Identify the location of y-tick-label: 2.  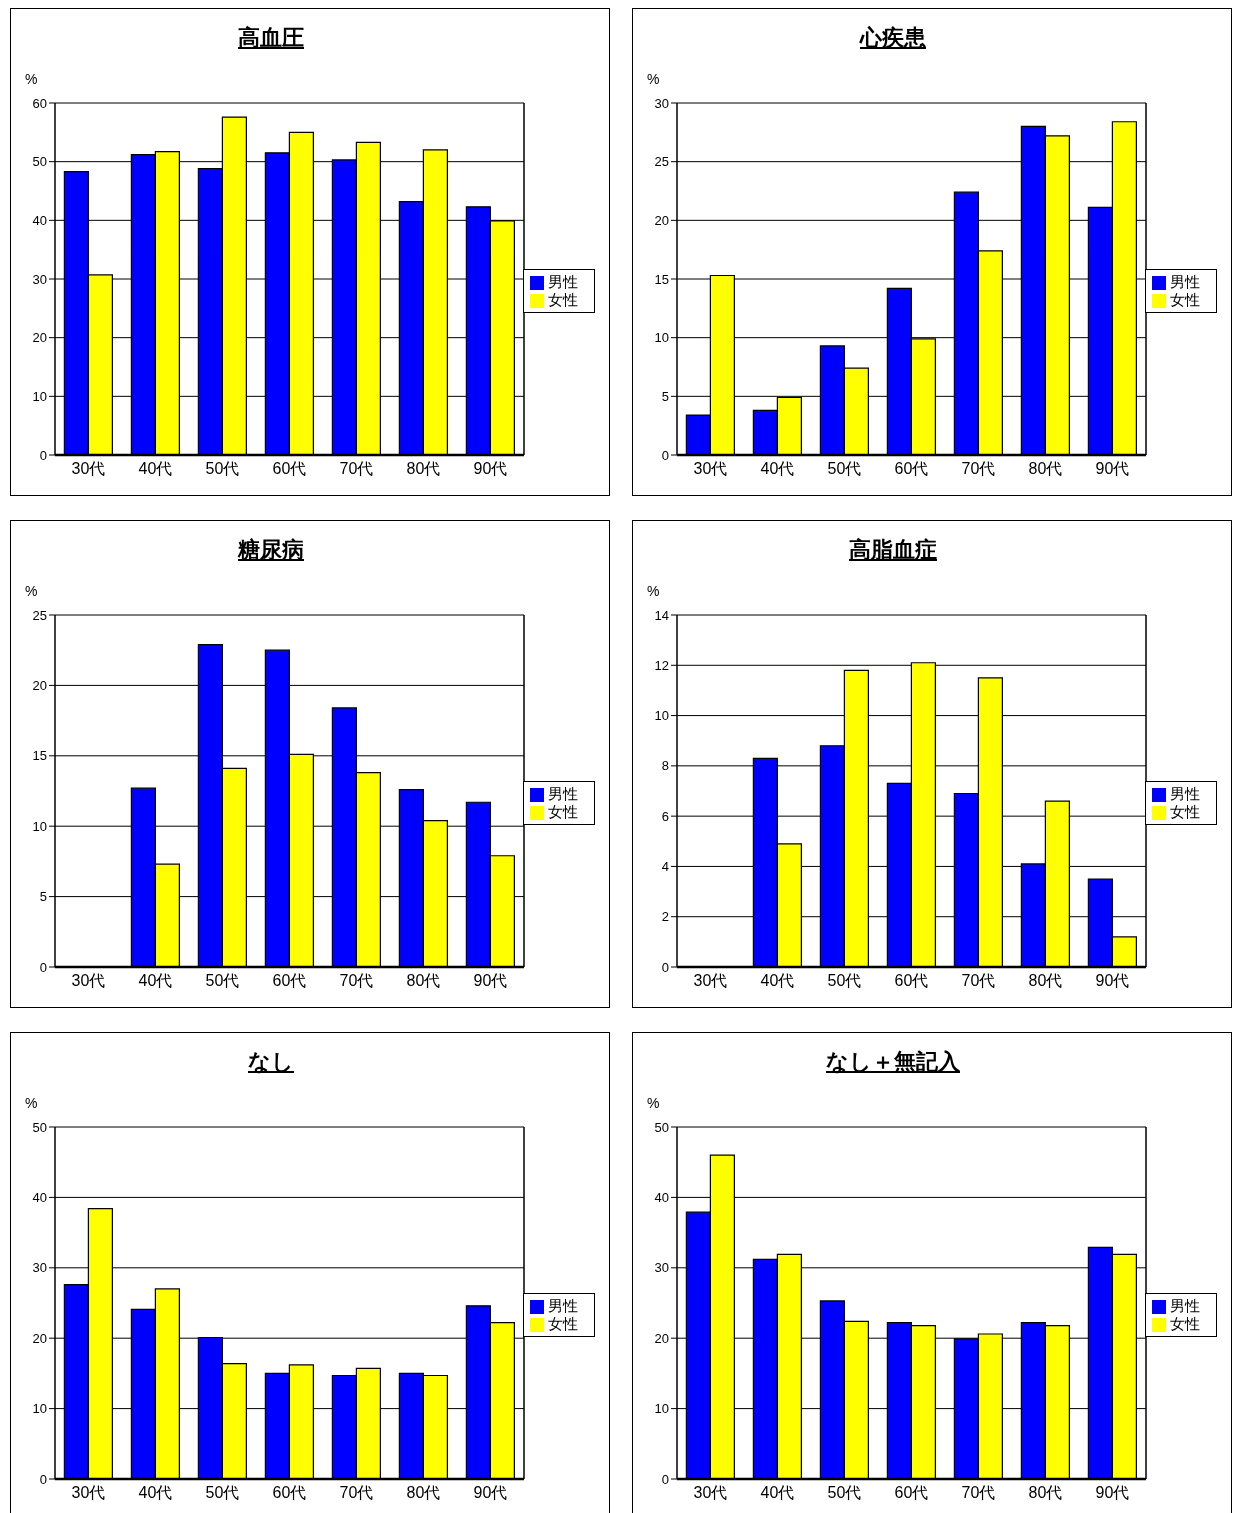
(665, 917).